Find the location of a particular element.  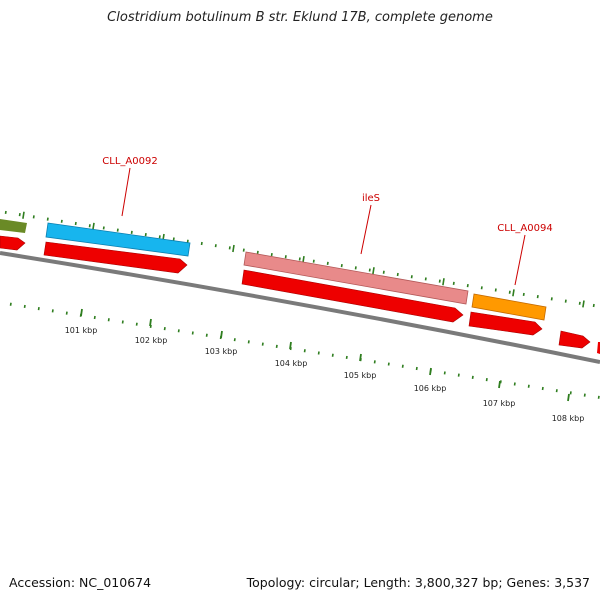

gene-label: CLL_A0094 is located at coordinates (524, 228).